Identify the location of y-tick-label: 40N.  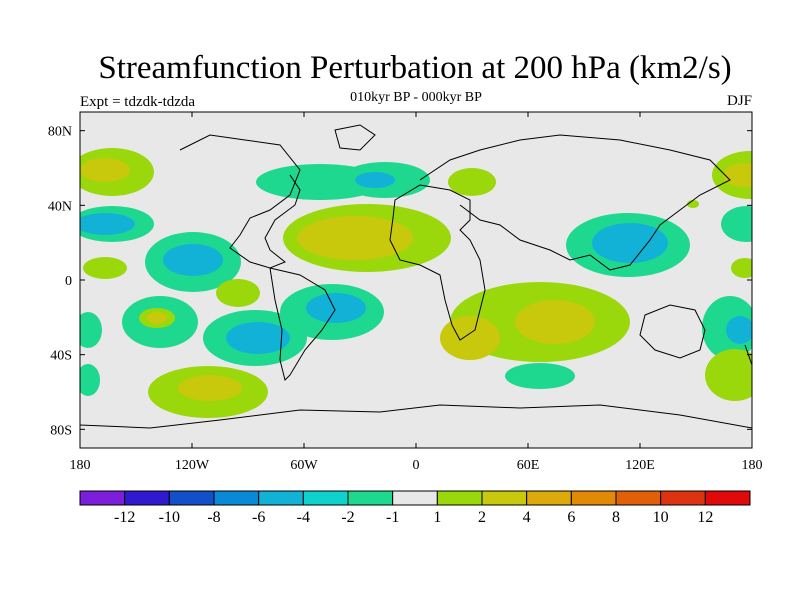
(60, 206).